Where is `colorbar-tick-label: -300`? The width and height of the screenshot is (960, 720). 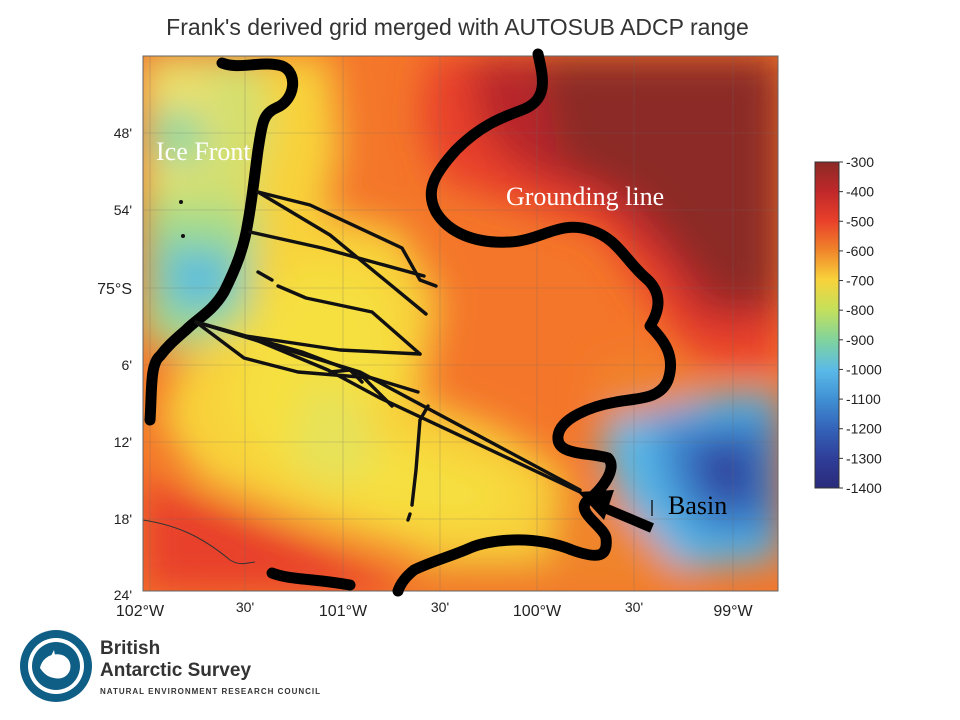 colorbar-tick-label: -300 is located at coordinates (860, 162).